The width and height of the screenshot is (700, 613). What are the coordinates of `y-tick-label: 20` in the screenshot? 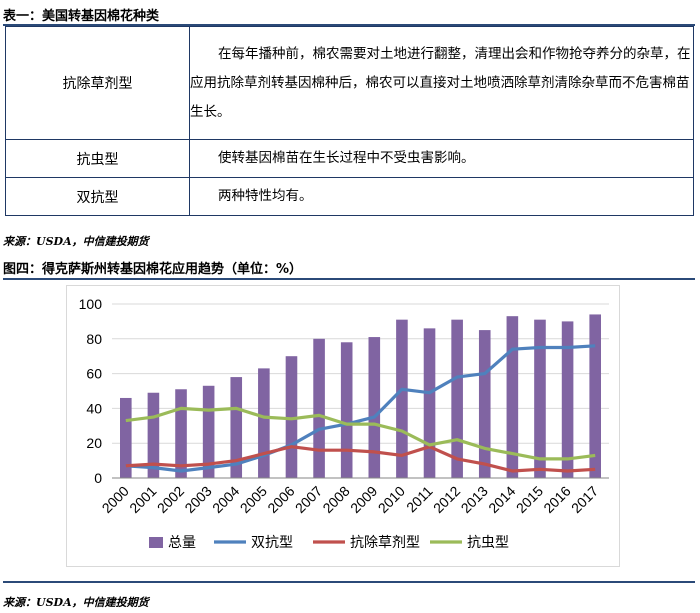 It's located at (94, 443).